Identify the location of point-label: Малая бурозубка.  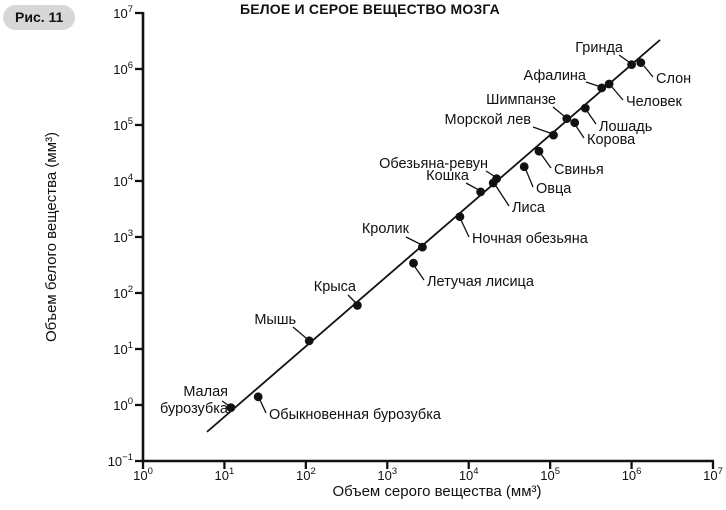
(194, 400).